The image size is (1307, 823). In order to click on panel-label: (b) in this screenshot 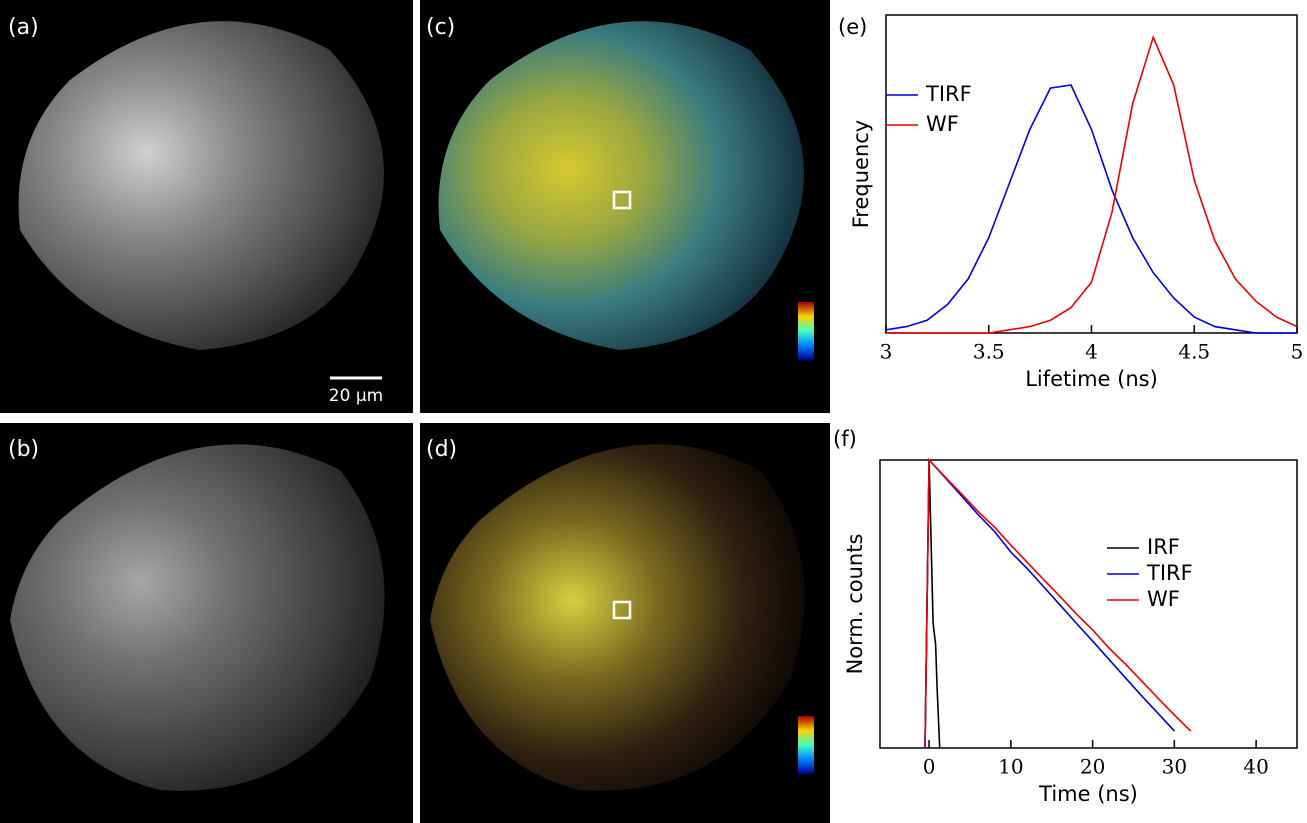, I will do `click(23, 449)`.